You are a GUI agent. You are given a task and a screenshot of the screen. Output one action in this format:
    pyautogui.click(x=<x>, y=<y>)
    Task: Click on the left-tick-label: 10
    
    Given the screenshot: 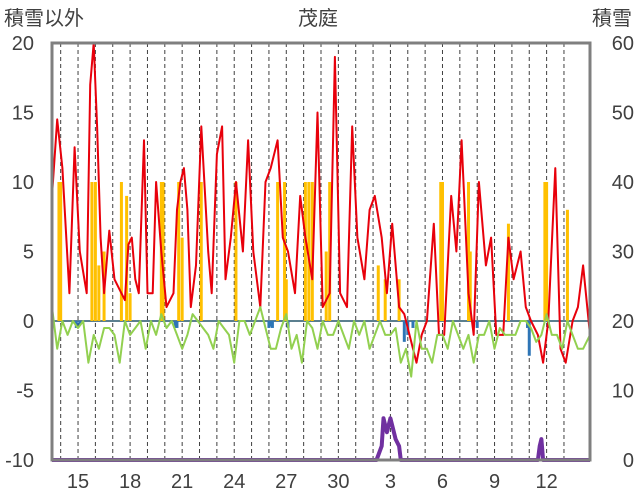 What is the action you would take?
    pyautogui.click(x=23, y=183)
    